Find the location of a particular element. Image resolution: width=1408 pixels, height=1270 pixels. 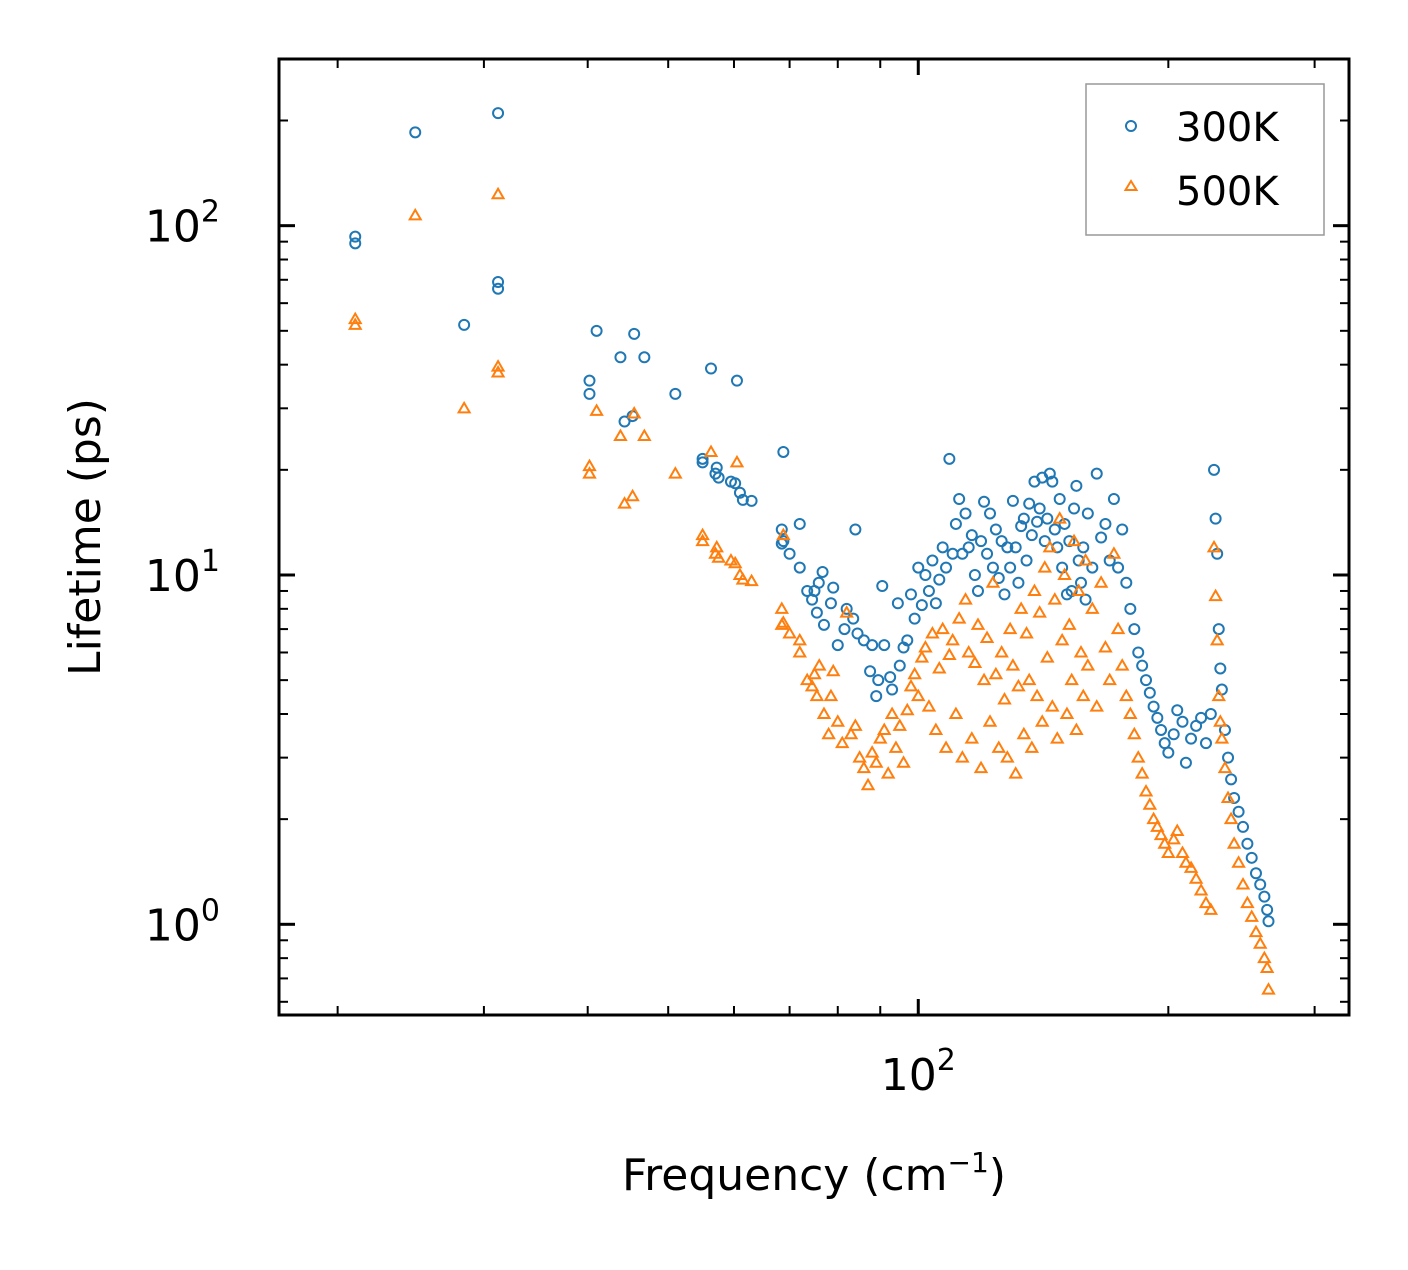

legend-label-300k: 300K is located at coordinates (1228, 128).